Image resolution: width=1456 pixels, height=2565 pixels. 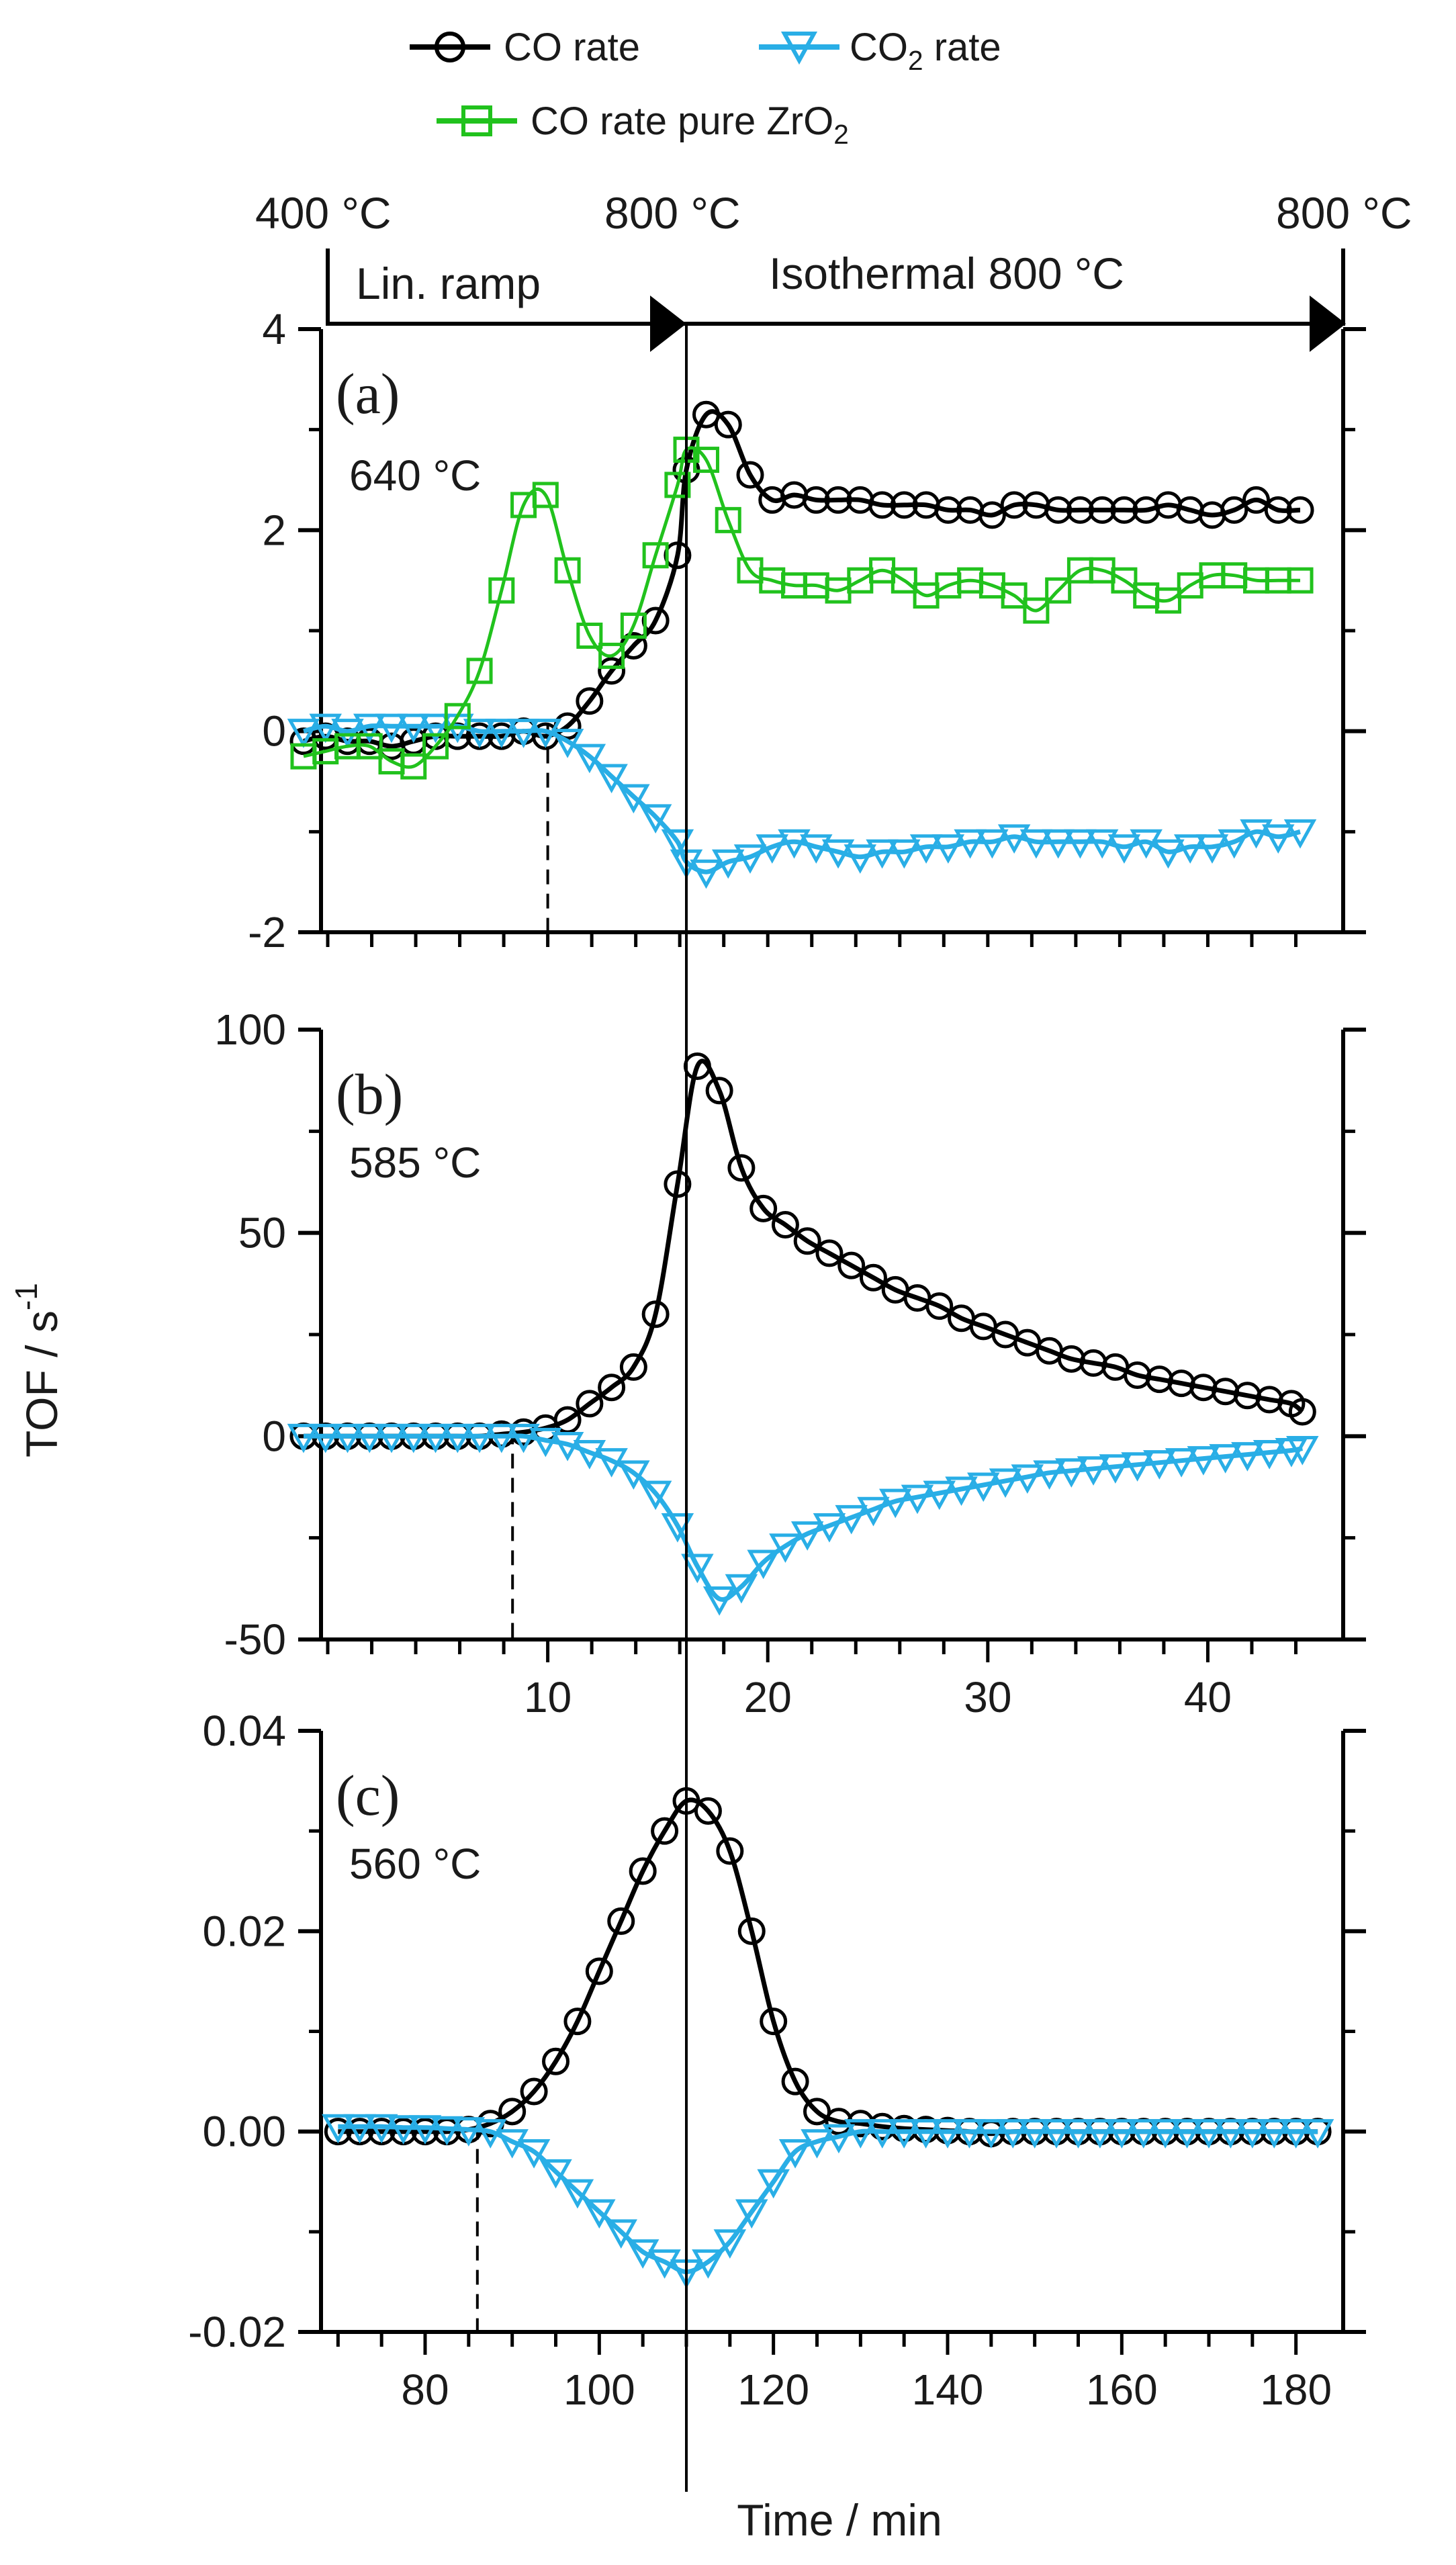 What do you see at coordinates (415, 1864) in the screenshot?
I see `temperature-annotation: 560 °C` at bounding box center [415, 1864].